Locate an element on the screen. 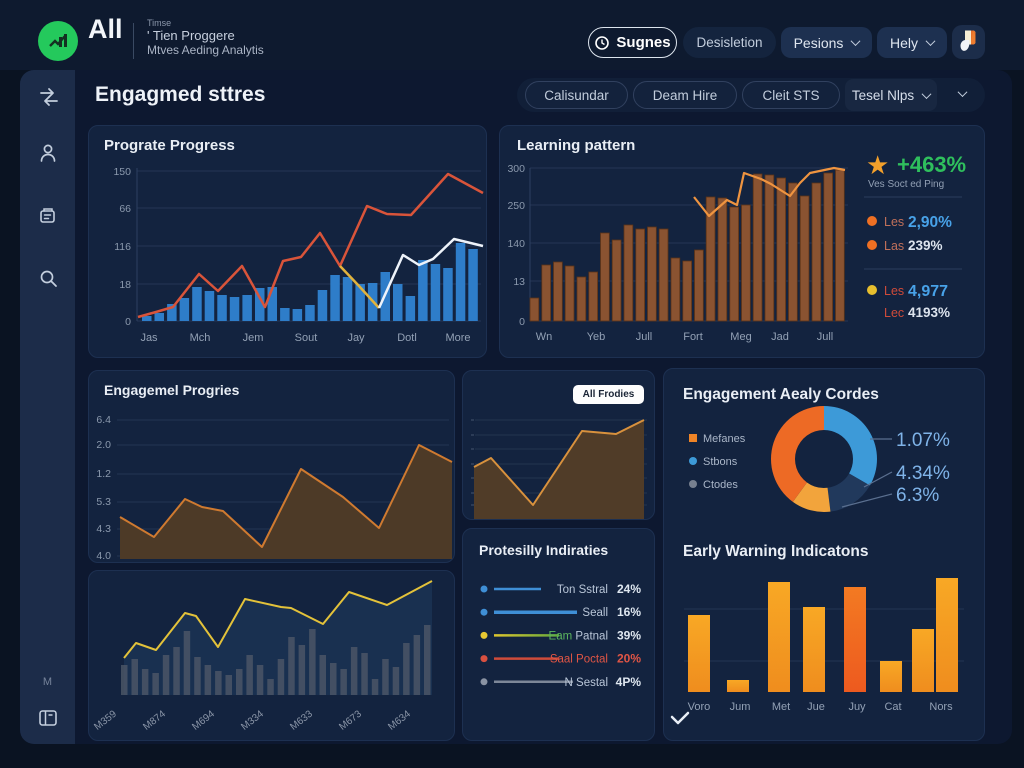  svg-text: 140 is located at coordinates (516, 244).